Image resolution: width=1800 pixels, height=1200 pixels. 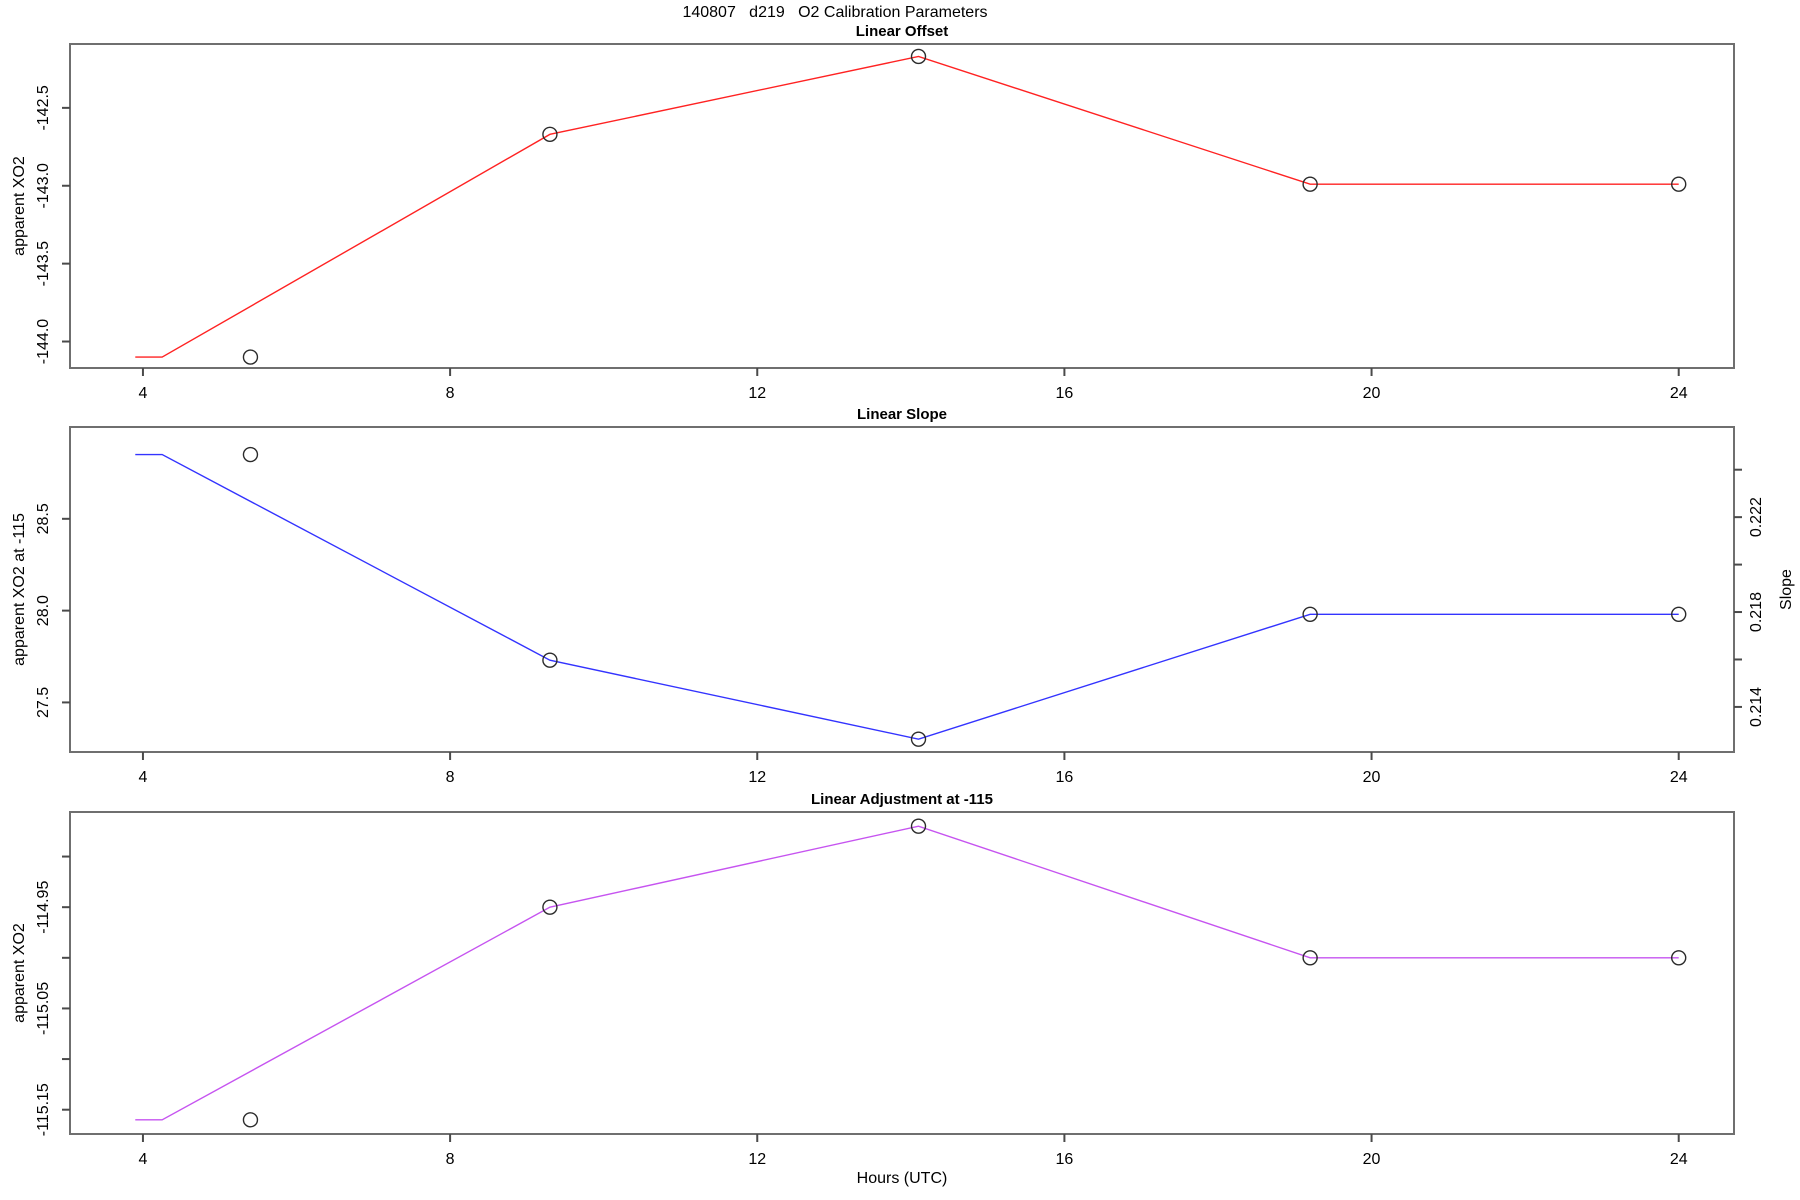 What do you see at coordinates (43, 702) in the screenshot?
I see `y-tick-label: 27.5` at bounding box center [43, 702].